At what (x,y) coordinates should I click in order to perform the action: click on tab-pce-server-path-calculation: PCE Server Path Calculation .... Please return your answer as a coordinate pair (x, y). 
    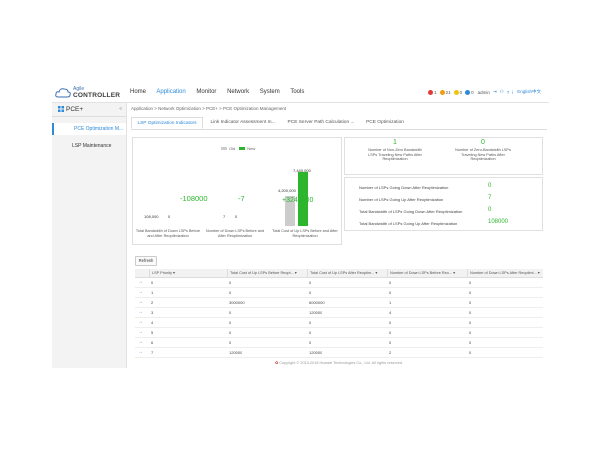
    Looking at the image, I should click on (321, 122).